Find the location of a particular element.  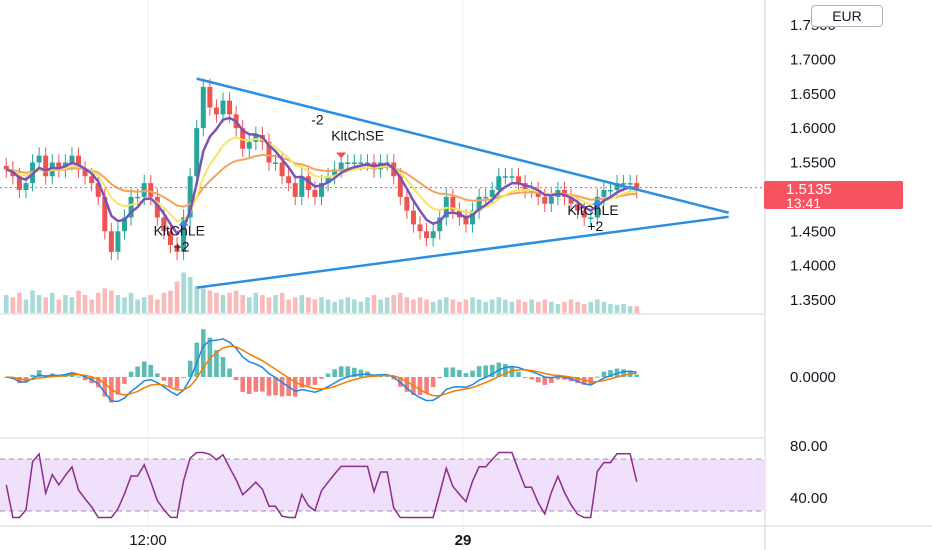

lower-trendline is located at coordinates (462, 252).